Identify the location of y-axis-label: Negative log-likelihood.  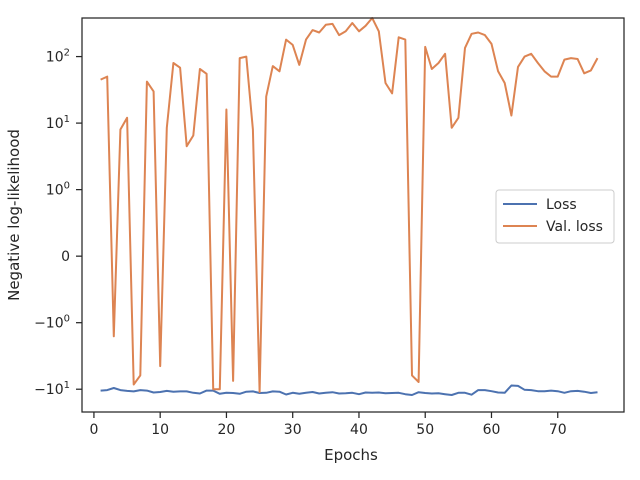
(14, 215).